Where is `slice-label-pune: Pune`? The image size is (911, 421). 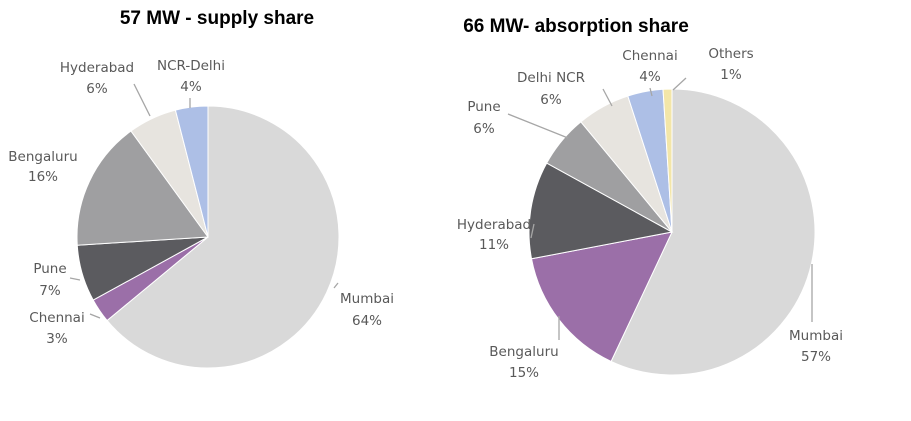
slice-label-pune: Pune is located at coordinates (49, 269).